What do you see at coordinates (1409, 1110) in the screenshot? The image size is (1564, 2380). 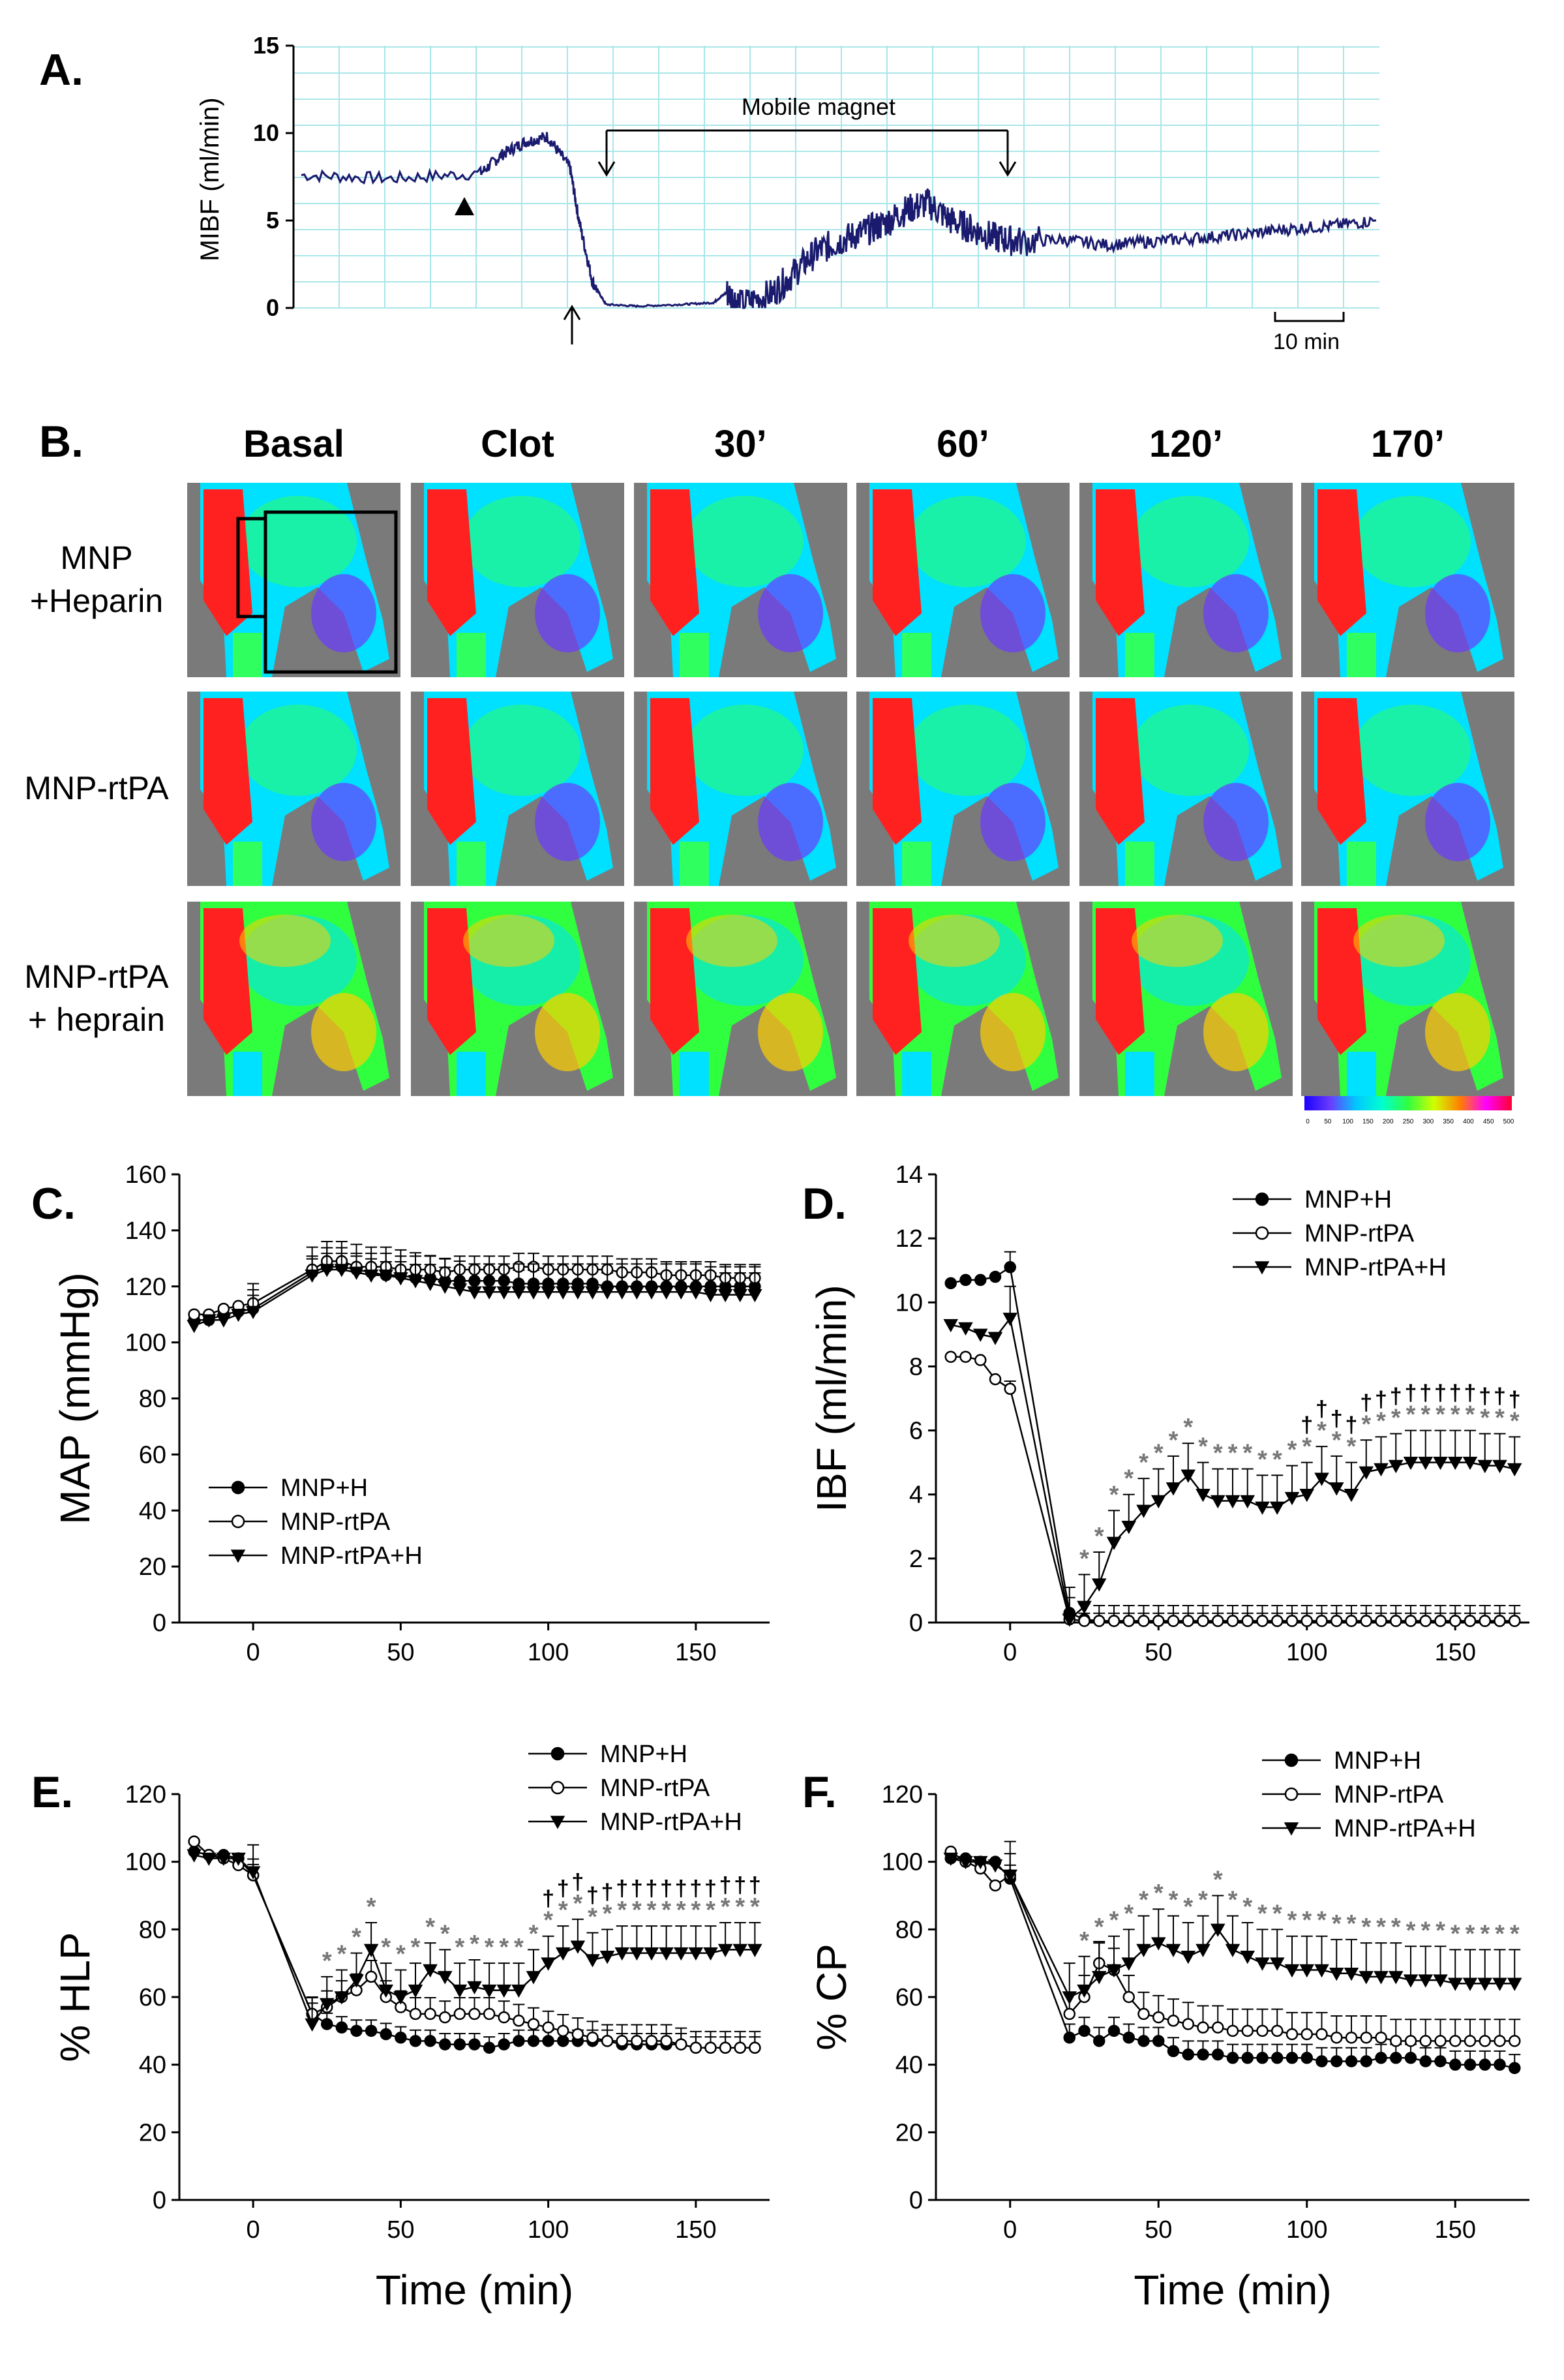 I see `panel-b-colorbar: 0 50 100 150 200 250 300 350 400 450 500` at bounding box center [1409, 1110].